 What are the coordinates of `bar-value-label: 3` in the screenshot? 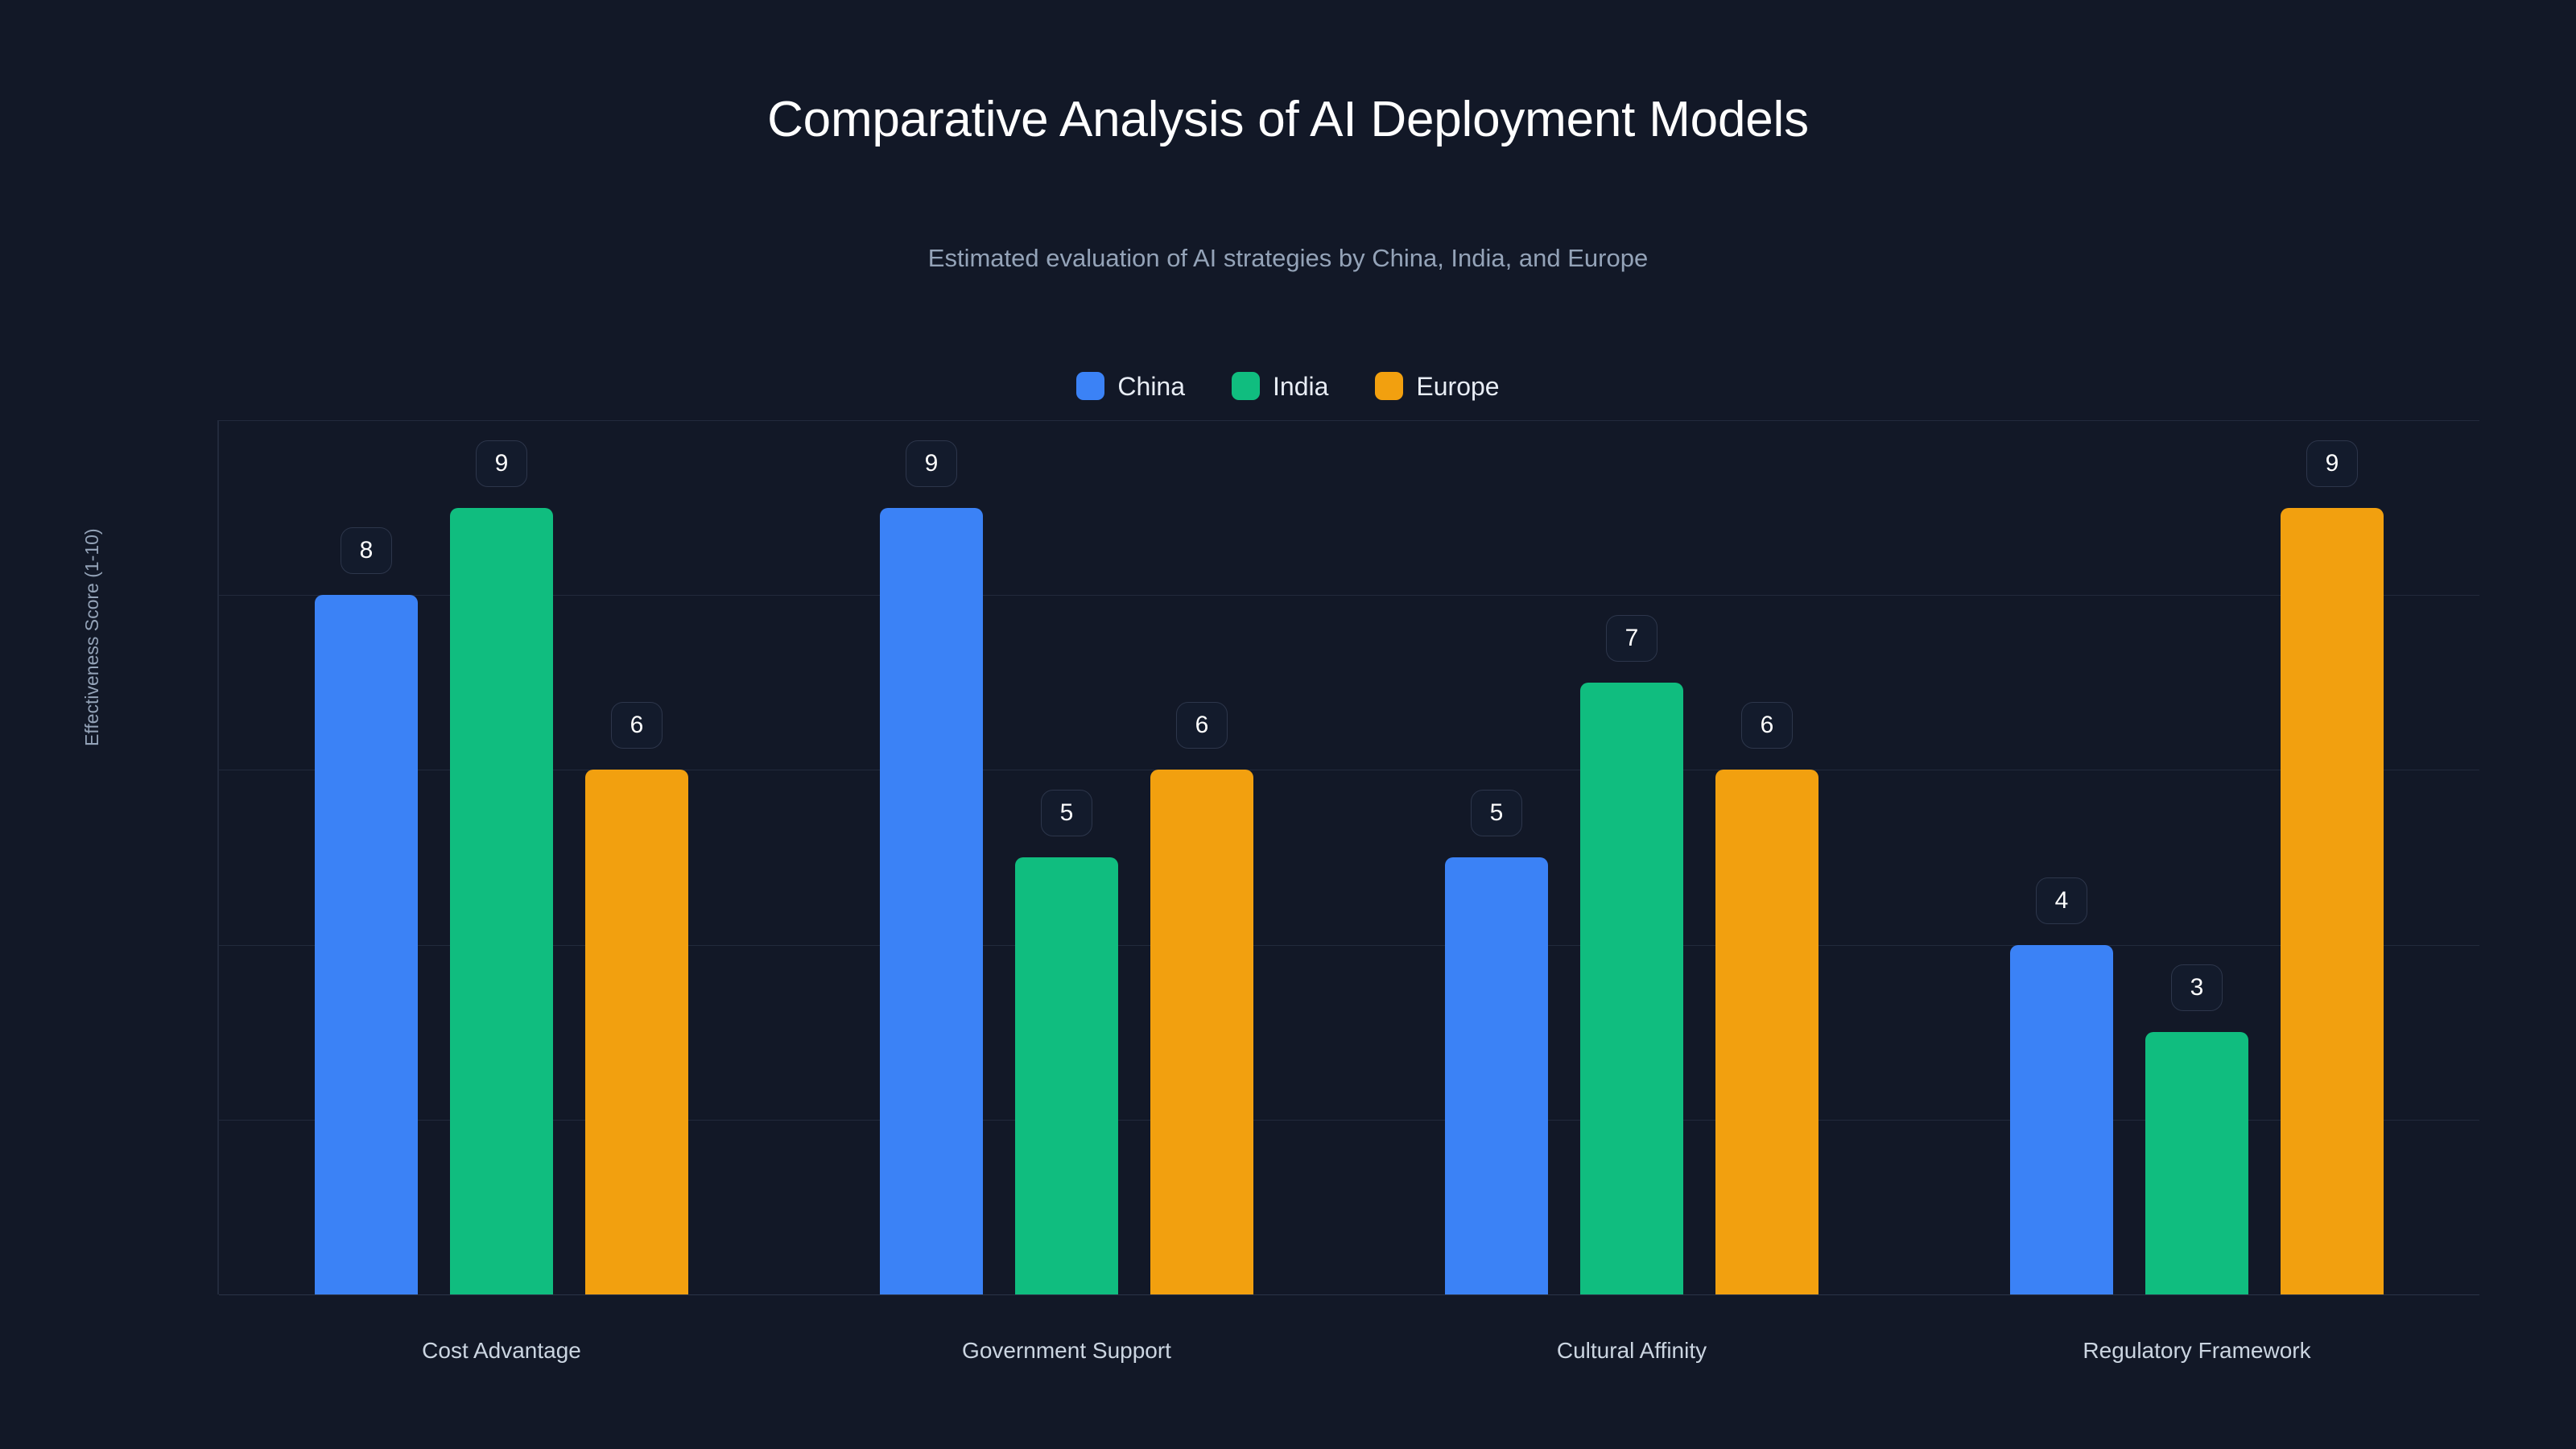 It's located at (2197, 988).